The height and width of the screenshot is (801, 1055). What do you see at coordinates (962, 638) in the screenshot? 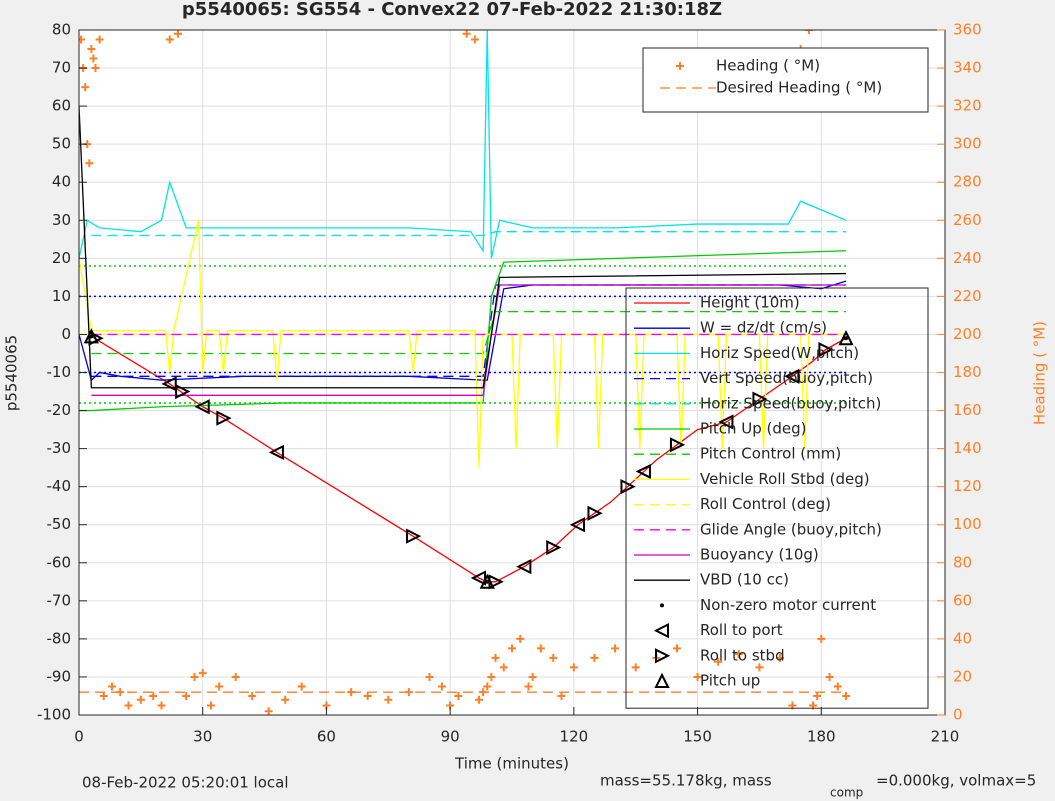
I see `y2-tick-label: 40` at bounding box center [962, 638].